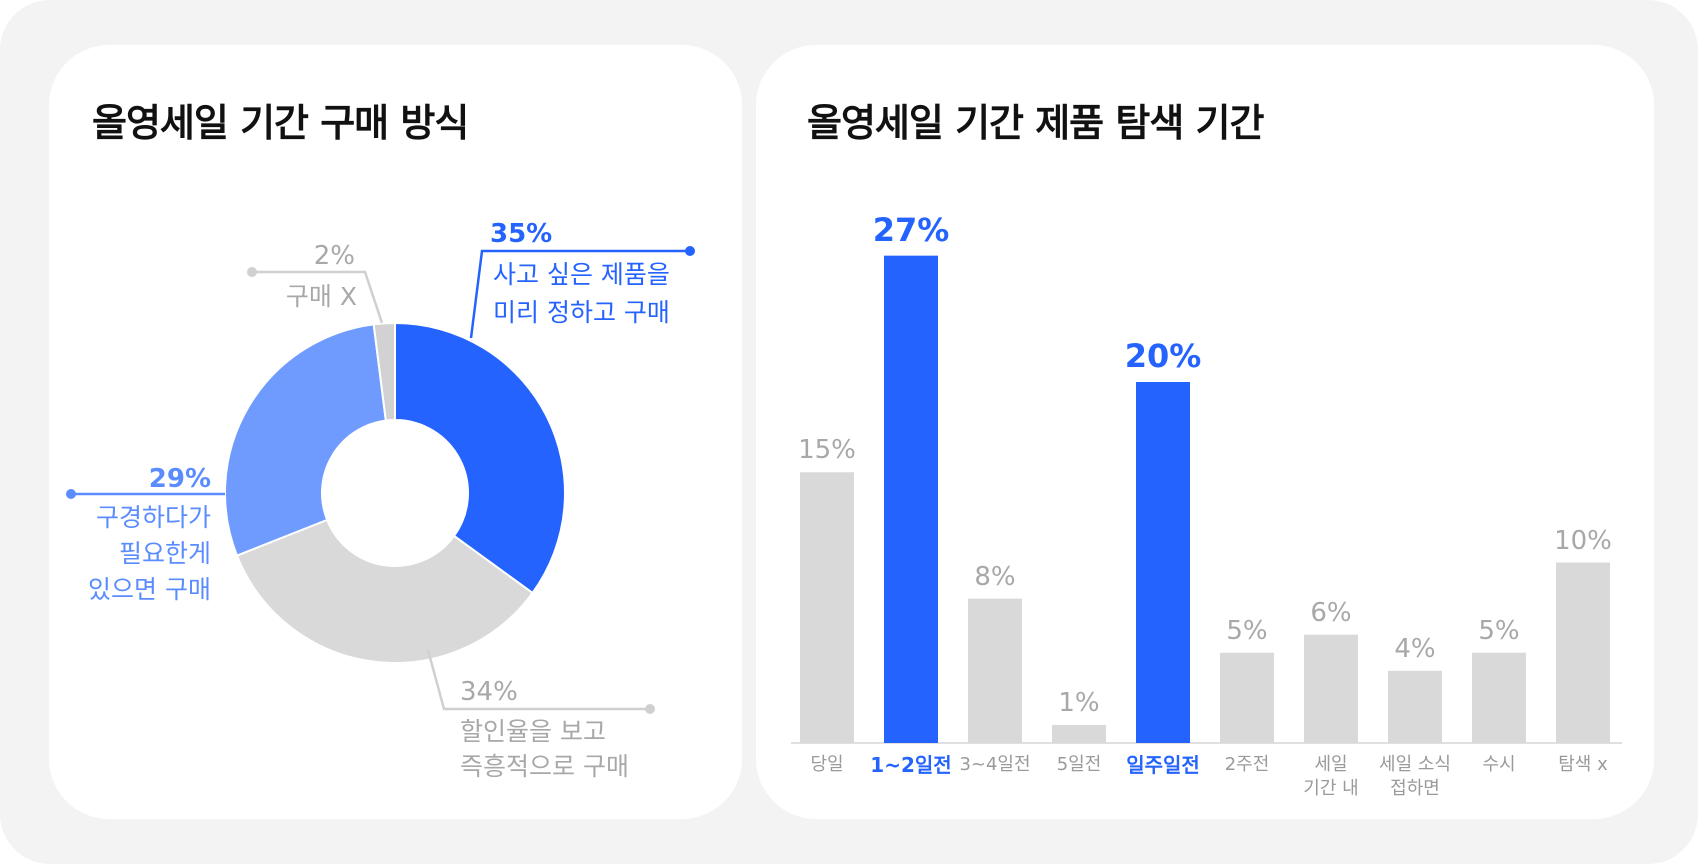  Describe the element at coordinates (911, 229) in the screenshot. I see `data-label: 27%` at that location.